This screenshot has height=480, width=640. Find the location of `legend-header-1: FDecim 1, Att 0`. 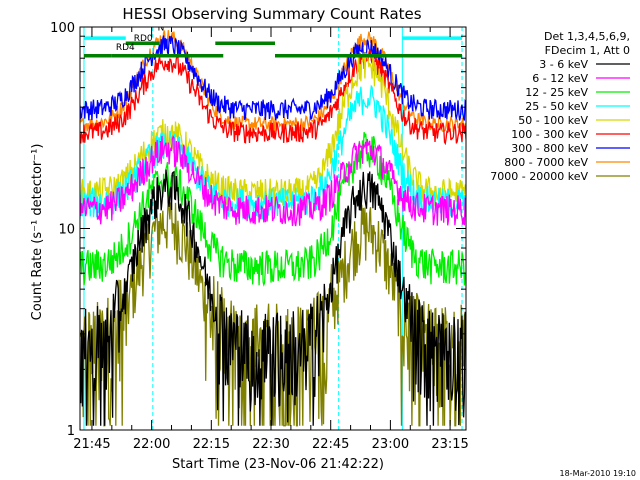

legend-header-1: FDecim 1, Att 0 is located at coordinates (587, 50).